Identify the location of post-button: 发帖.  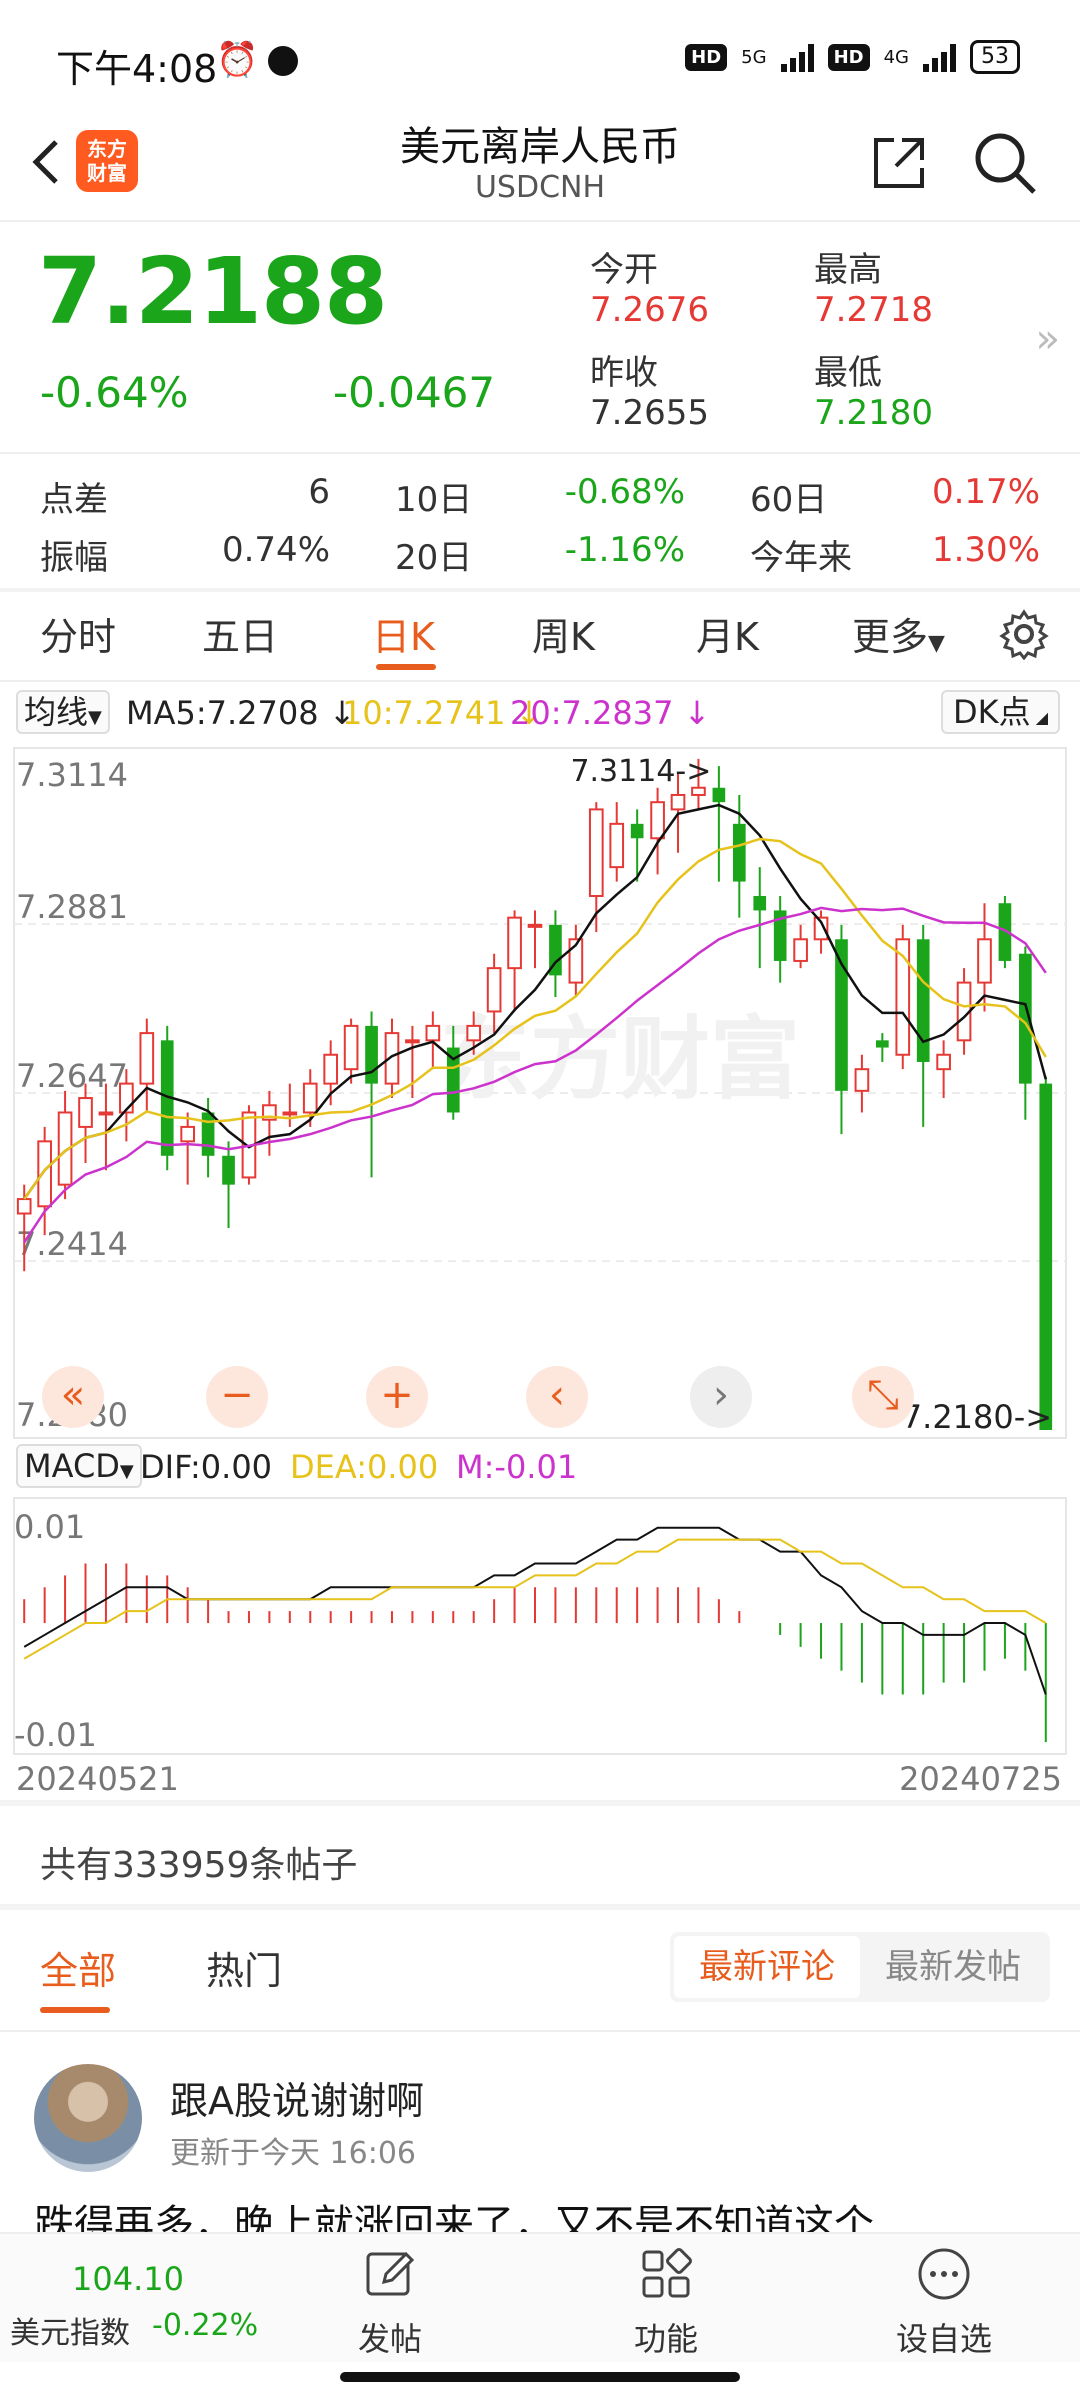
(390, 2303).